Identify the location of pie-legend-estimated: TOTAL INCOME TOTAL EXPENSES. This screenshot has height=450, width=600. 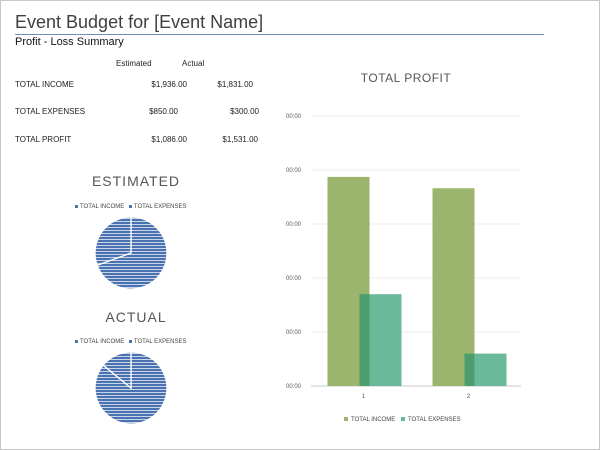
(130, 207).